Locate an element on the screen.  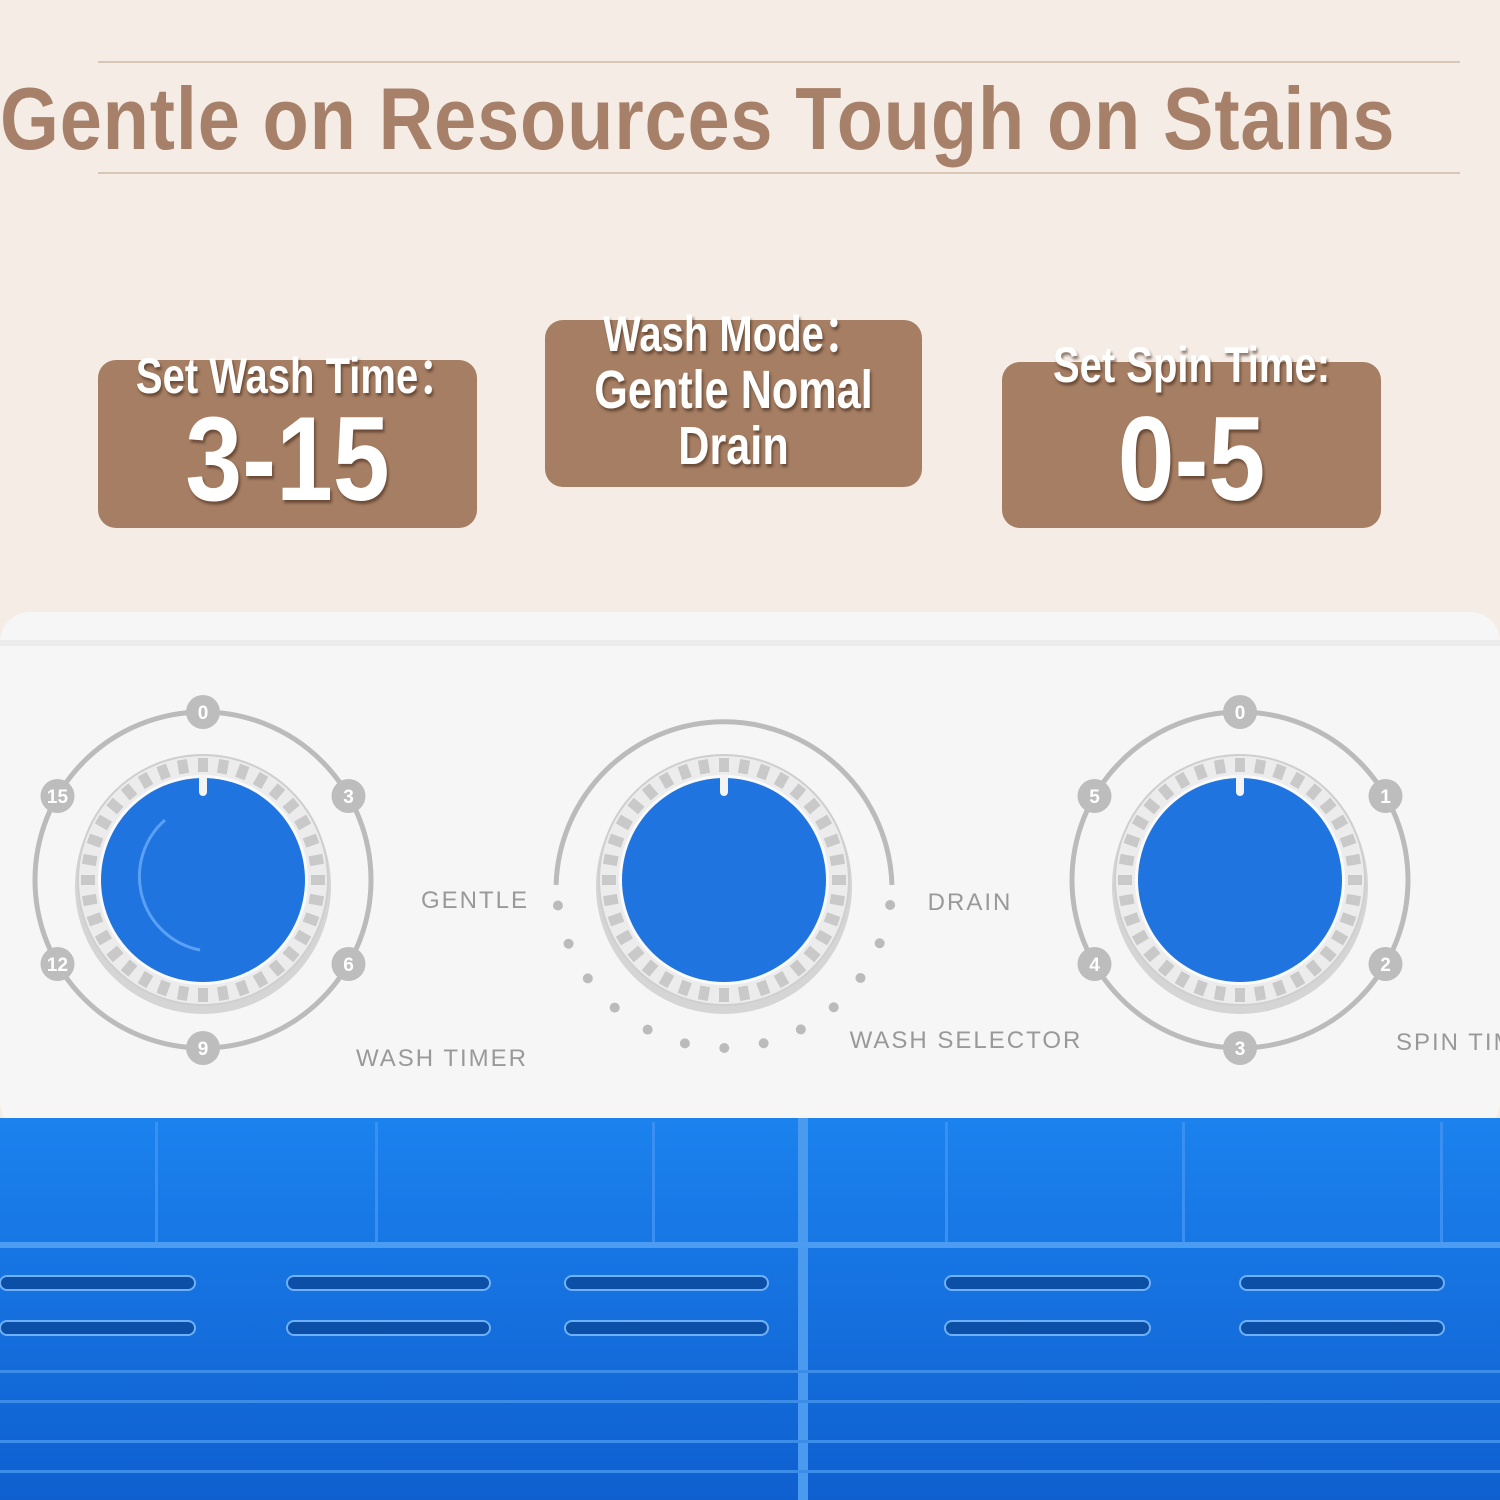
wash-selector-arc is located at coordinates (724, 802).